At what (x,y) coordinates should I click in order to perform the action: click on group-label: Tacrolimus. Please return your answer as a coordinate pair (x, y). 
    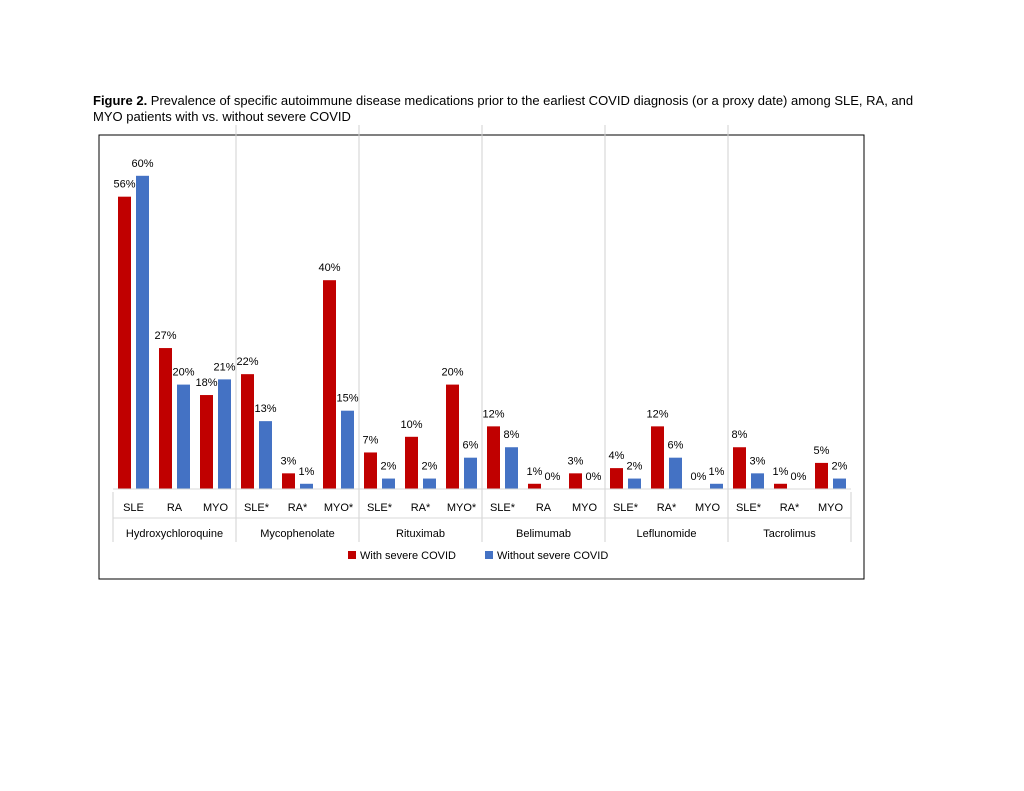
    Looking at the image, I should click on (789, 534).